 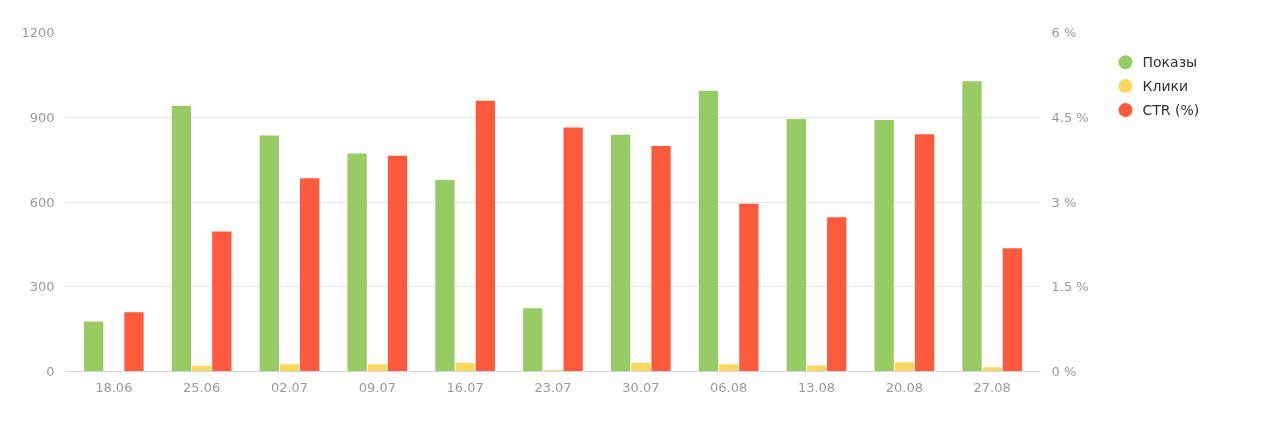 What do you see at coordinates (1070, 117) in the screenshot?
I see `y2-tick-label: 4.5 %` at bounding box center [1070, 117].